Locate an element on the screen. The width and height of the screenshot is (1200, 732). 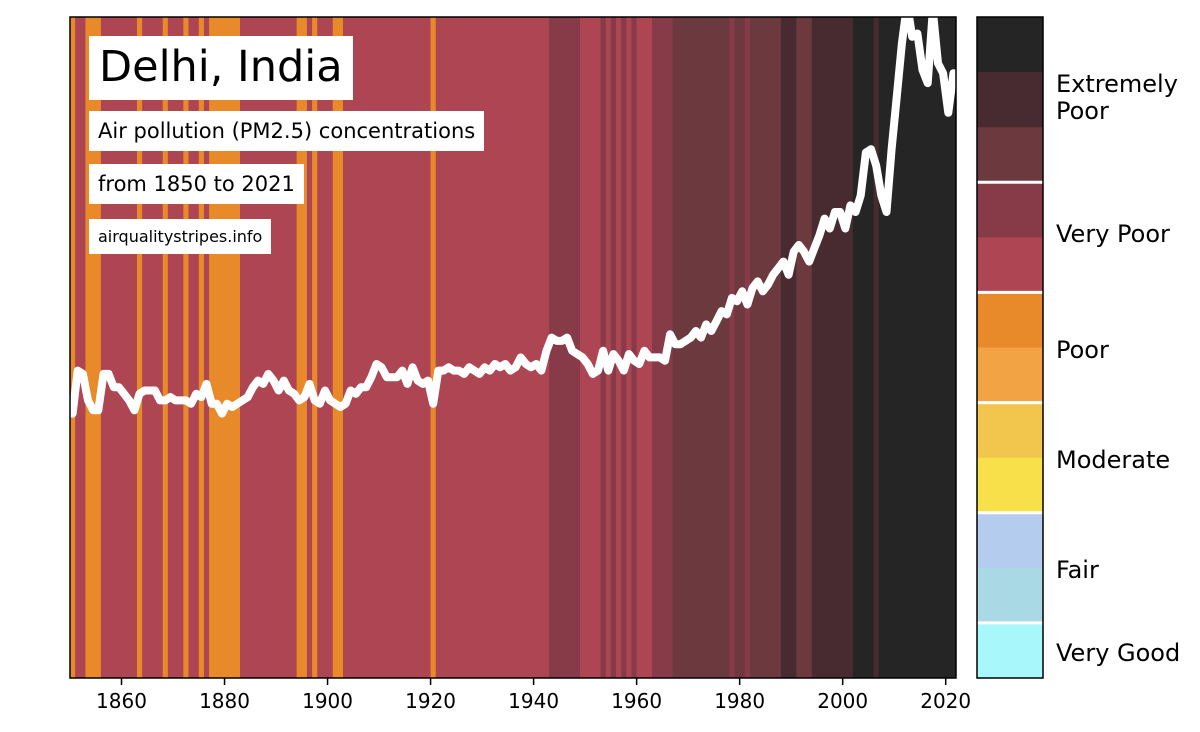
legend-label-moderate: Moderate is located at coordinates (1113, 460).